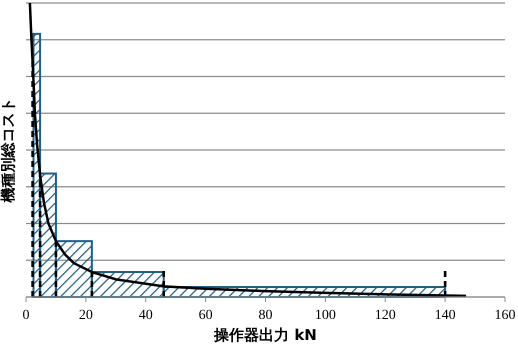  I want to click on x-tick-label: 40, so click(145, 315).